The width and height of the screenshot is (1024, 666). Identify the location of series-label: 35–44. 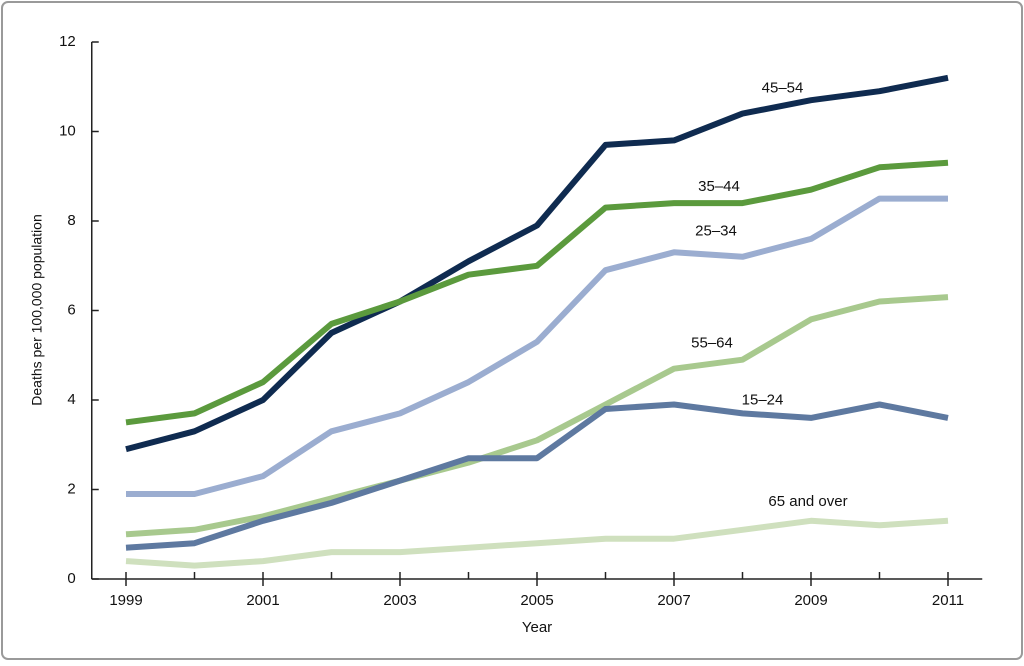
(719, 186).